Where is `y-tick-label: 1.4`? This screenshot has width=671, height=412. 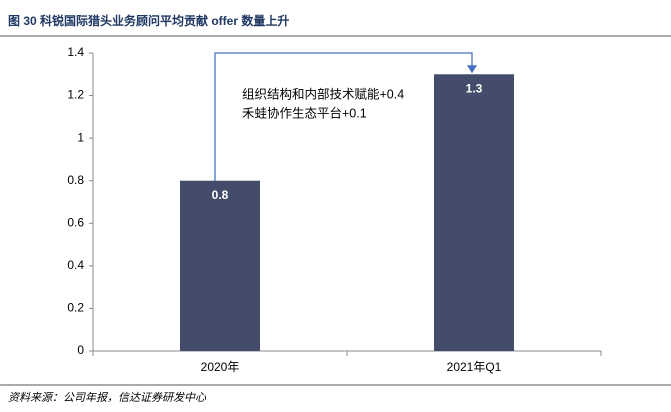
y-tick-label: 1.4 is located at coordinates (75, 52).